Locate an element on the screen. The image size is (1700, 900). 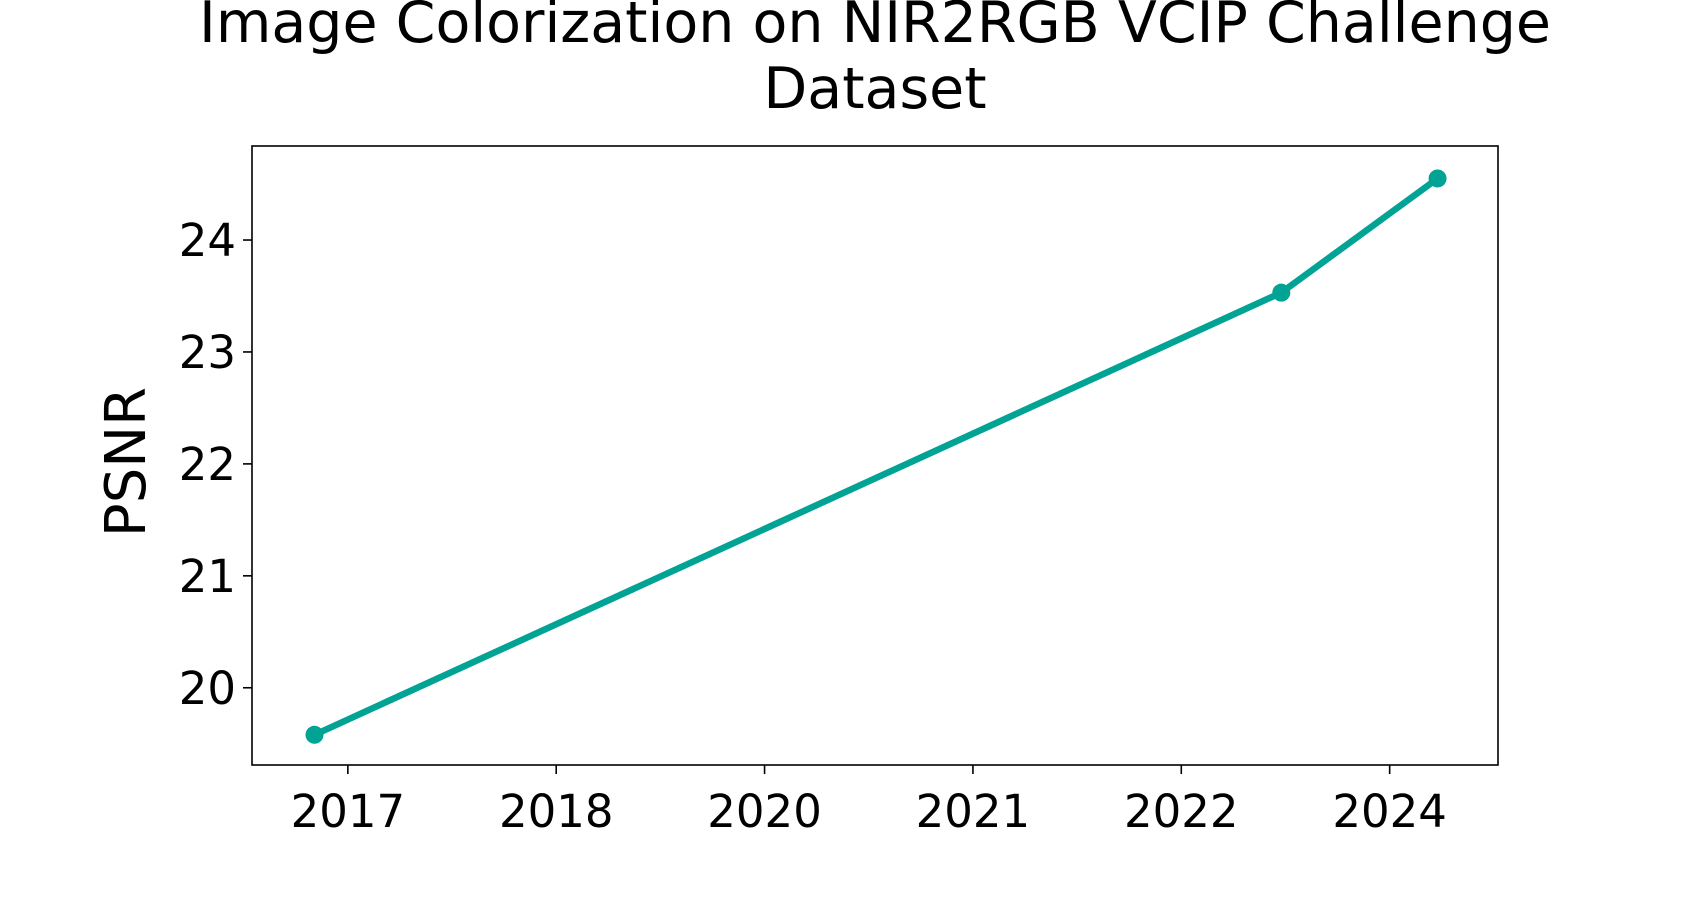
x-tick-label: 2018 is located at coordinates (556, 811).